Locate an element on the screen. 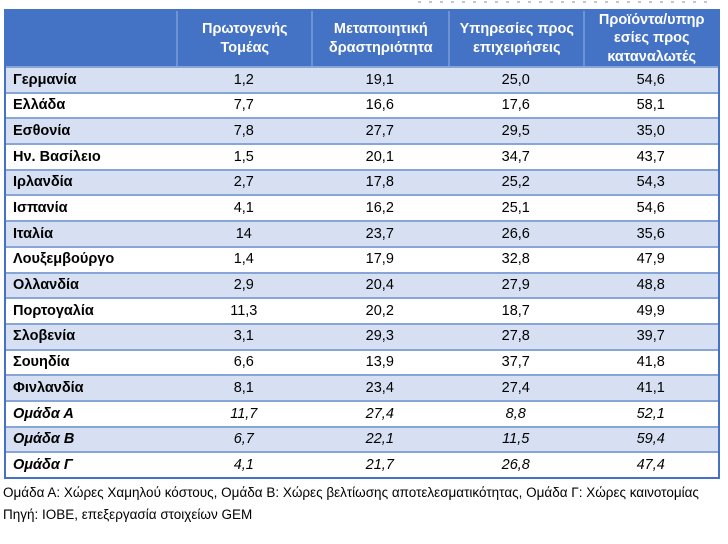 The width and height of the screenshot is (728, 544). value-cell: 11,3 is located at coordinates (244, 310).